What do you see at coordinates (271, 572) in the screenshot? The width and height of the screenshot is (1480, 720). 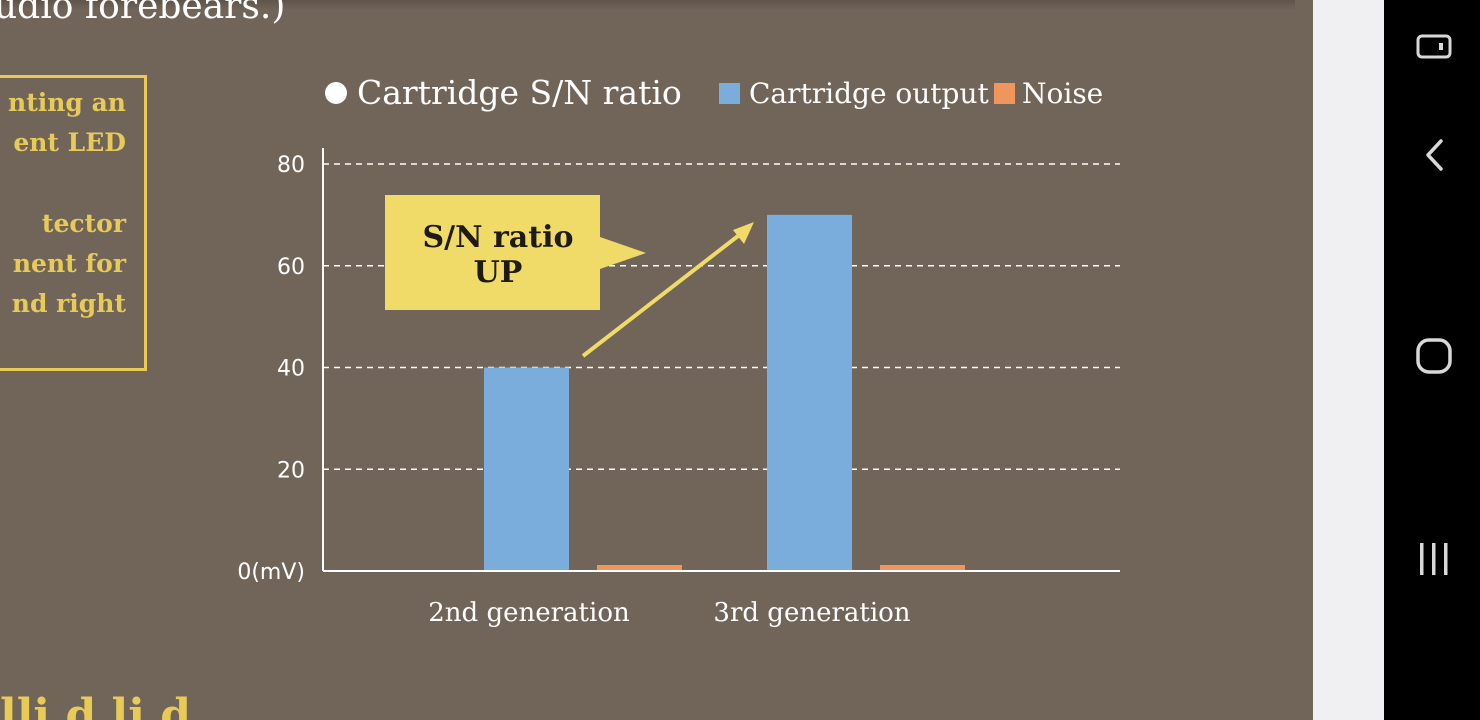 I see `y-tick-label: 0(mV)` at bounding box center [271, 572].